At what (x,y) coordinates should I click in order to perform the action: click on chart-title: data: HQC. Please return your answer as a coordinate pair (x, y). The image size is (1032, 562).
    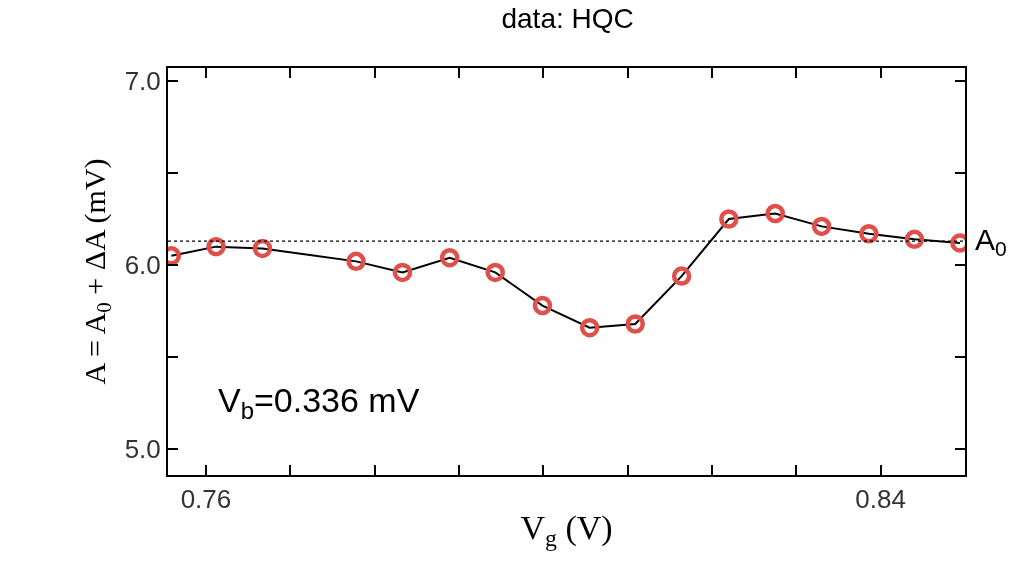
    Looking at the image, I should click on (567, 19).